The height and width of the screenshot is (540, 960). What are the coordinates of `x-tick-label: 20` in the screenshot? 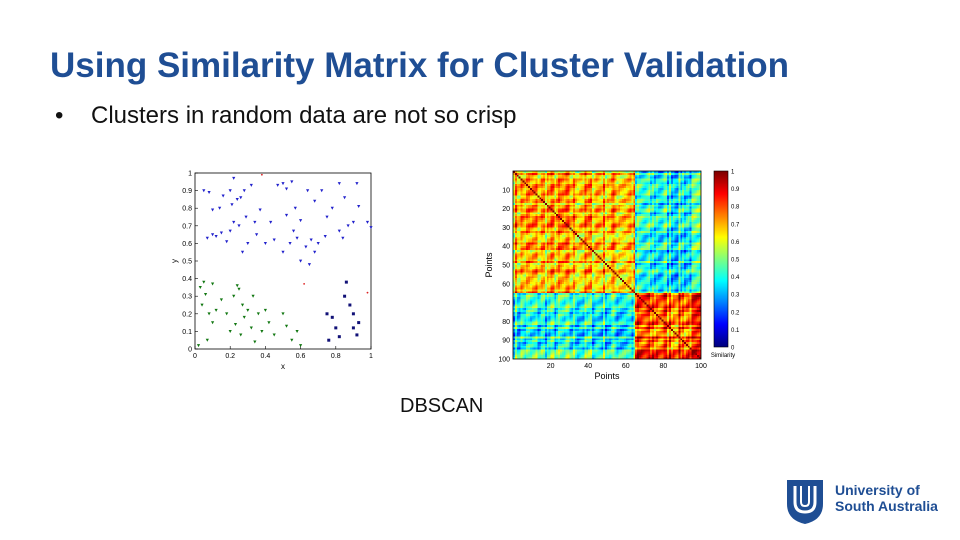 It's located at (551, 366).